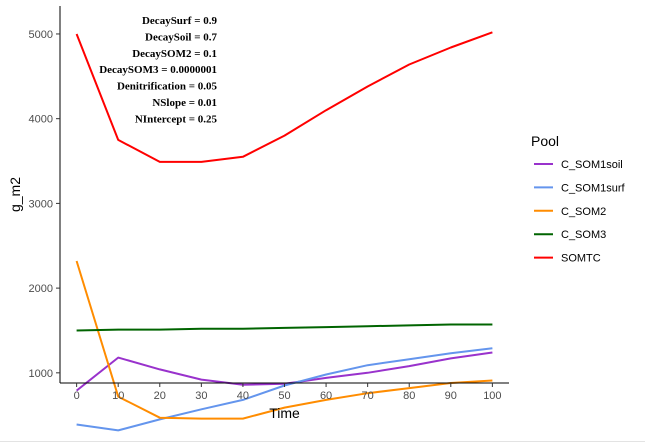 This screenshot has width=645, height=446. Describe the element at coordinates (201, 396) in the screenshot. I see `x-tick-label: 30` at that location.